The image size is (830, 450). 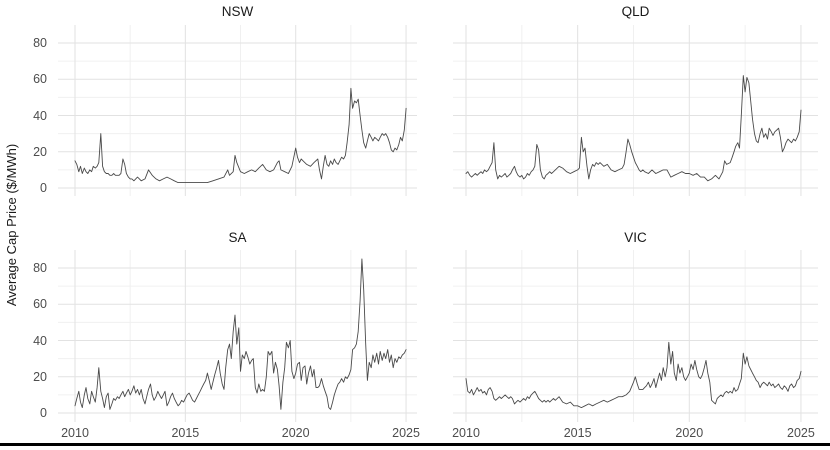 I want to click on price-line-nsw, so click(x=240, y=135).